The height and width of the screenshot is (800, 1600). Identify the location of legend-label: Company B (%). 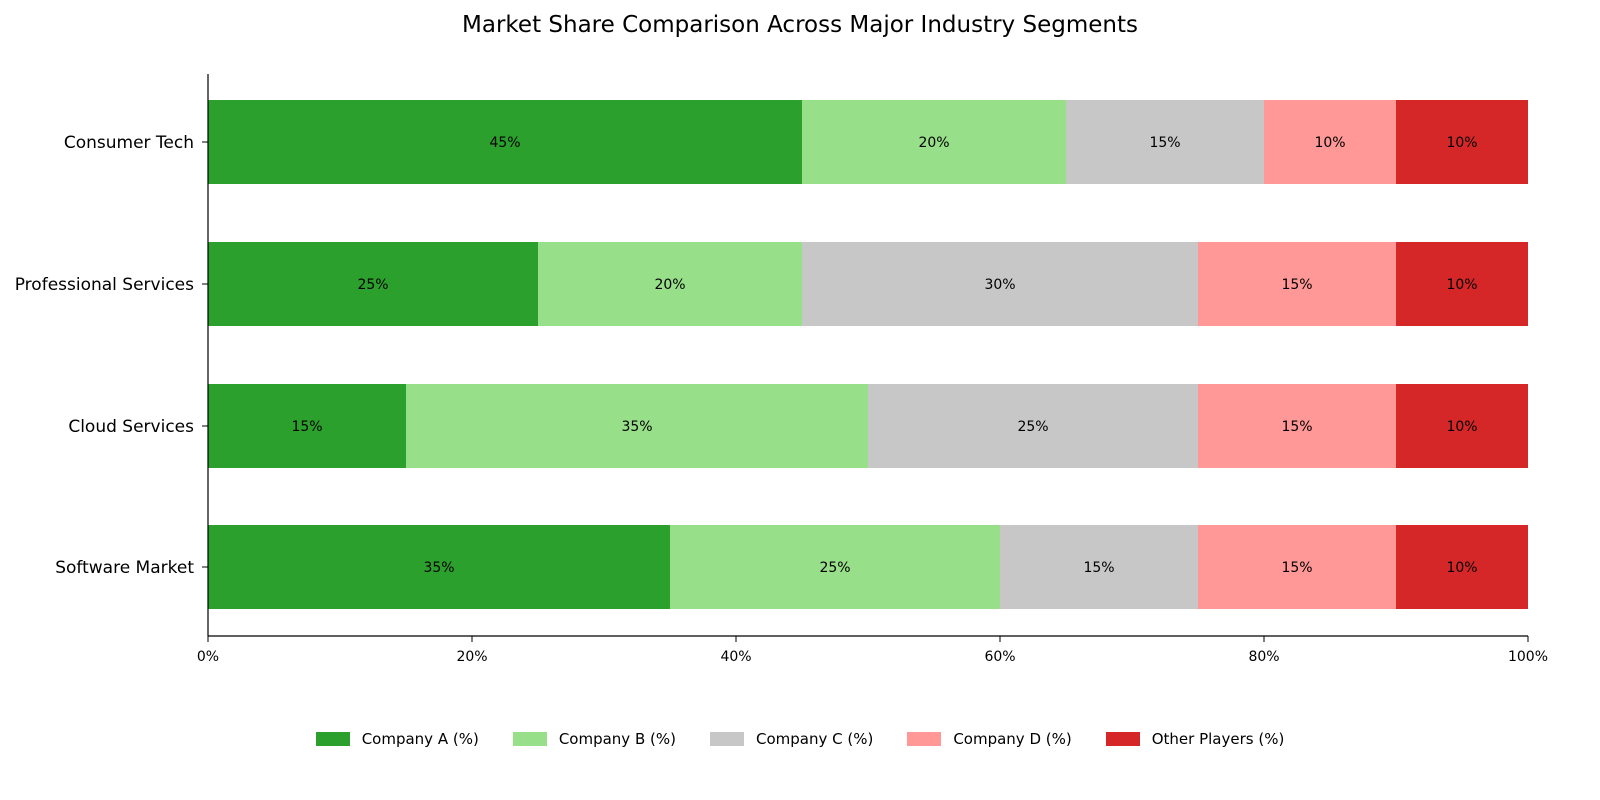
(617, 739).